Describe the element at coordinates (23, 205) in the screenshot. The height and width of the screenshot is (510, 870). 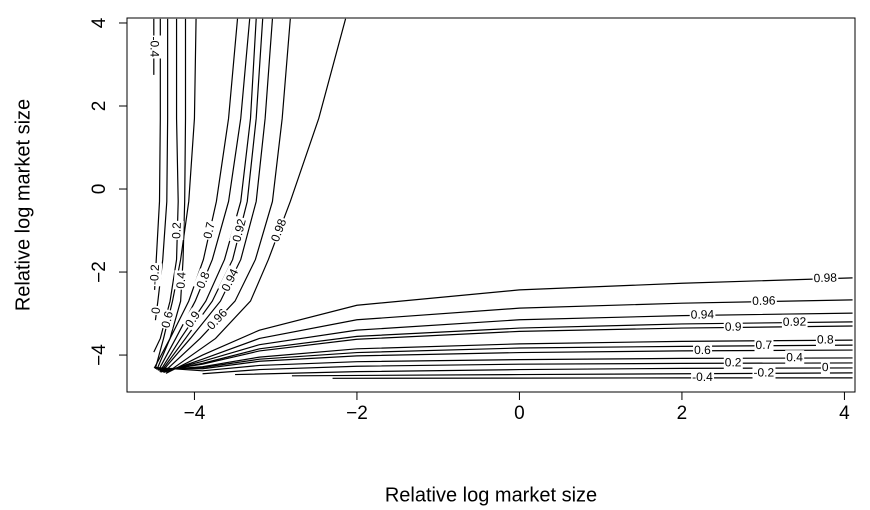
I see `y-axis-title: Relative log market size` at that location.